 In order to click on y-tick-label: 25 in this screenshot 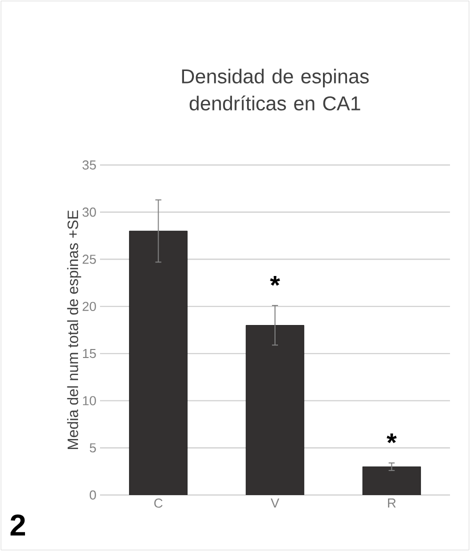, I will do `click(89, 259)`.